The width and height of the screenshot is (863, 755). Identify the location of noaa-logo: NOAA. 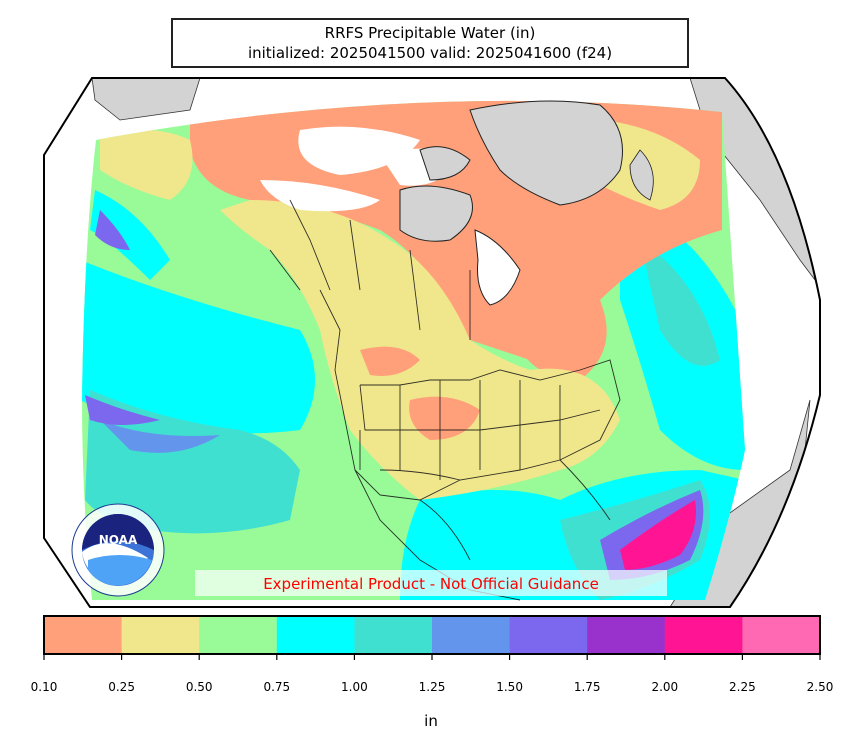
(118, 550).